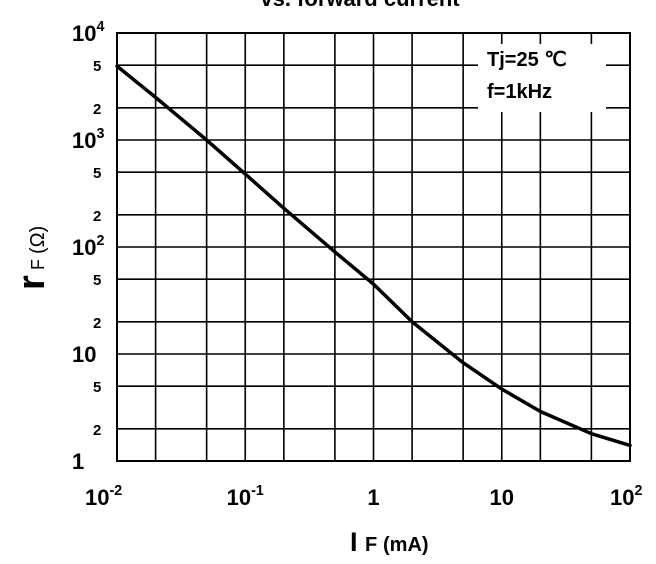 The width and height of the screenshot is (656, 564). I want to click on y-tick-label: 1, so click(78, 461).